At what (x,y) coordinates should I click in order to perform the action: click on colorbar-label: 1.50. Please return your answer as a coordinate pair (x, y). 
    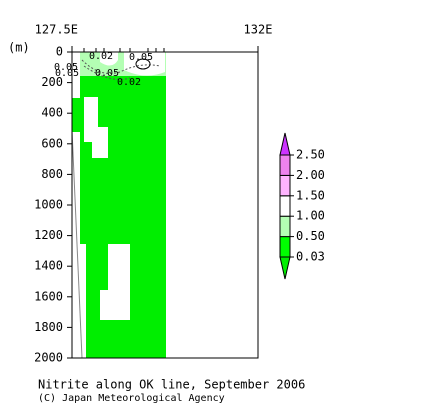
    Looking at the image, I should click on (310, 195).